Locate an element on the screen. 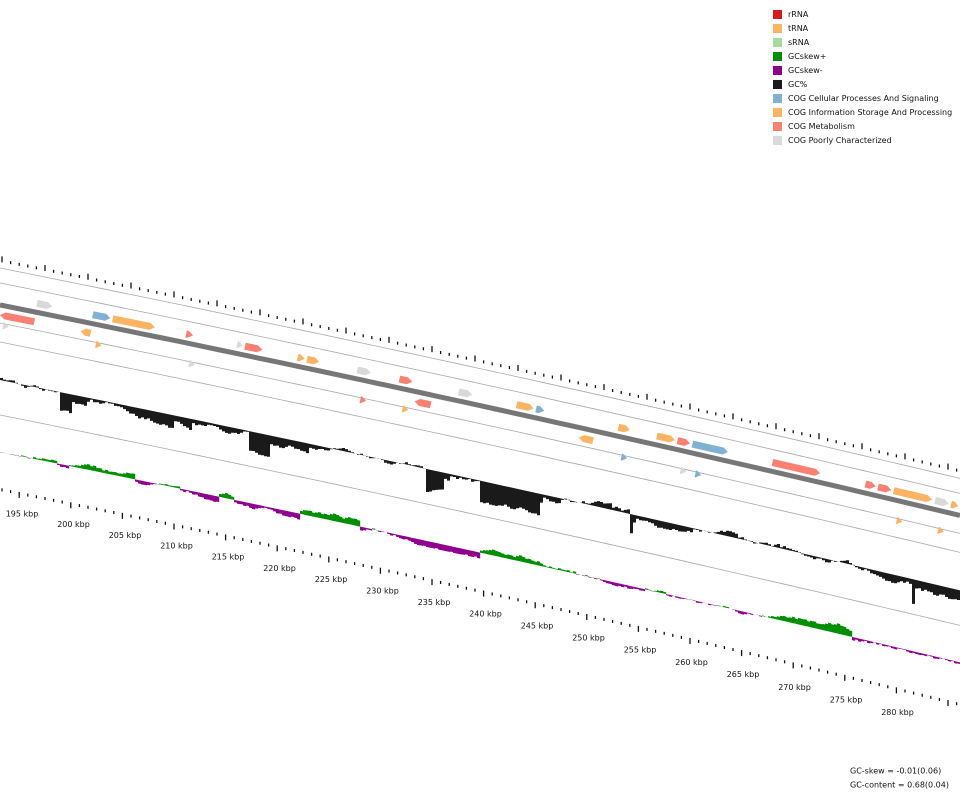 Image resolution: width=960 pixels, height=800 pixels. scale-label: 255 kbp is located at coordinates (640, 650).